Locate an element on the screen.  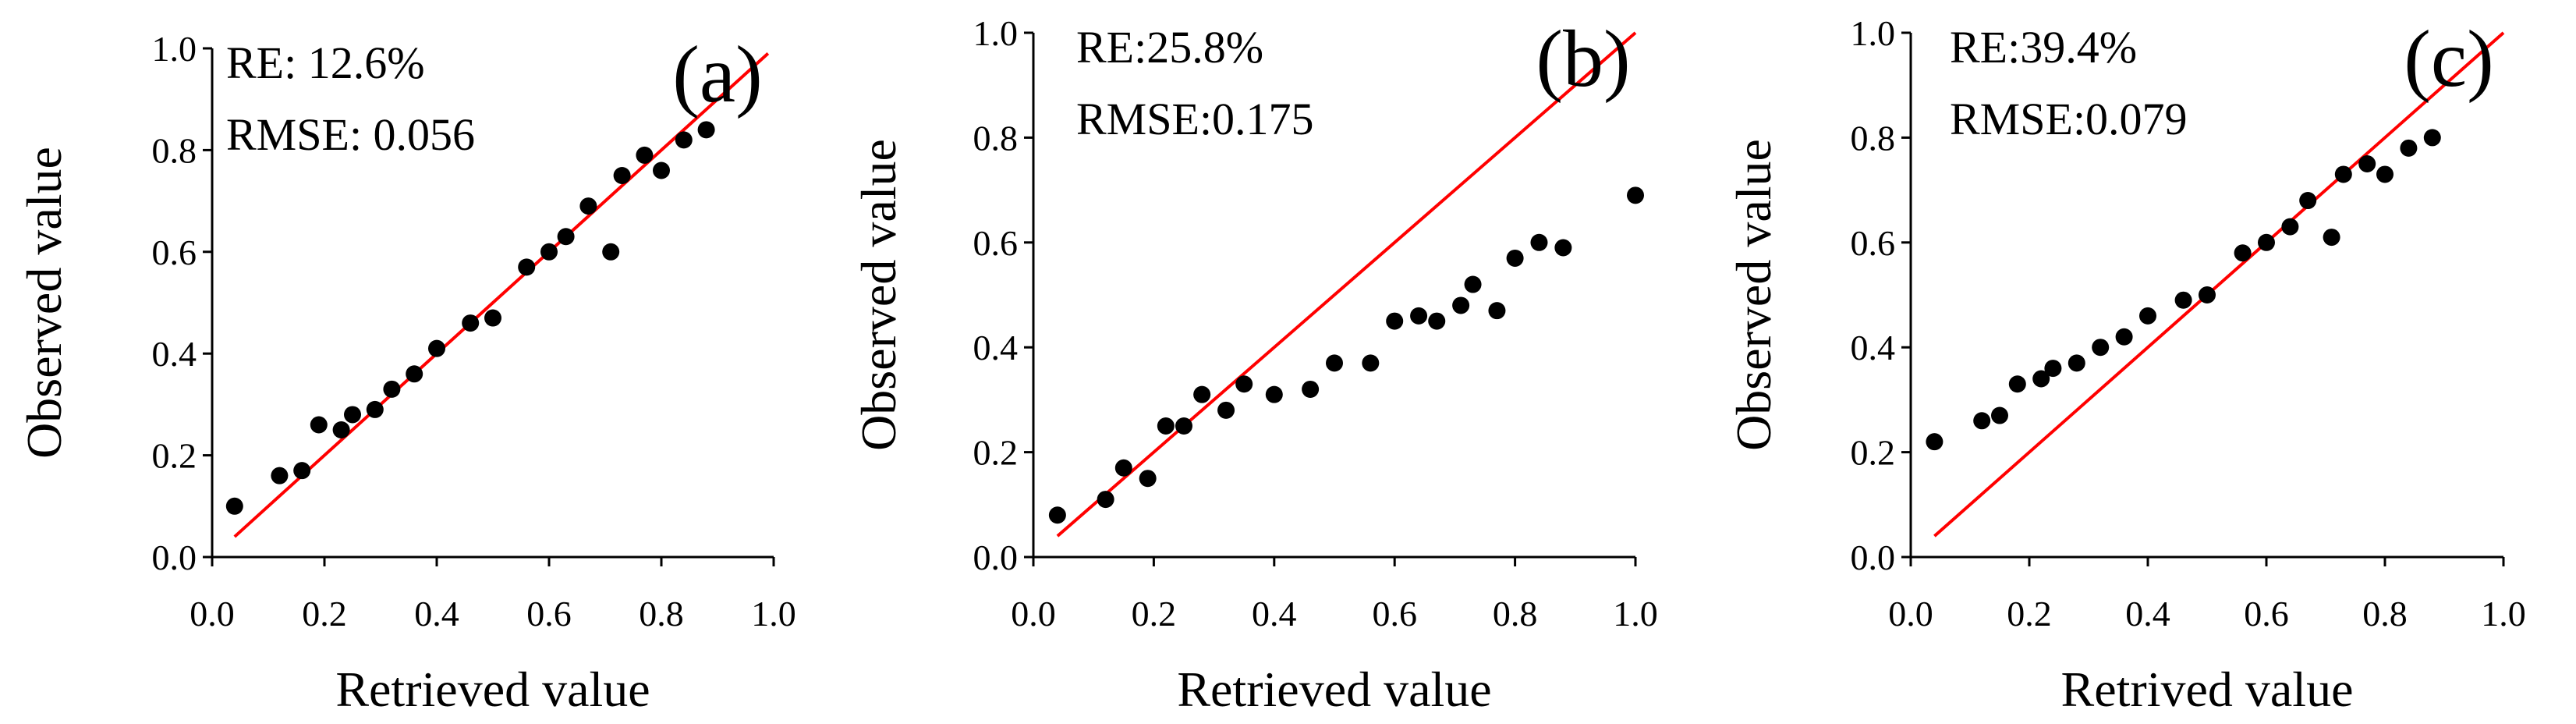
panel-a-label: (a) is located at coordinates (717, 74).